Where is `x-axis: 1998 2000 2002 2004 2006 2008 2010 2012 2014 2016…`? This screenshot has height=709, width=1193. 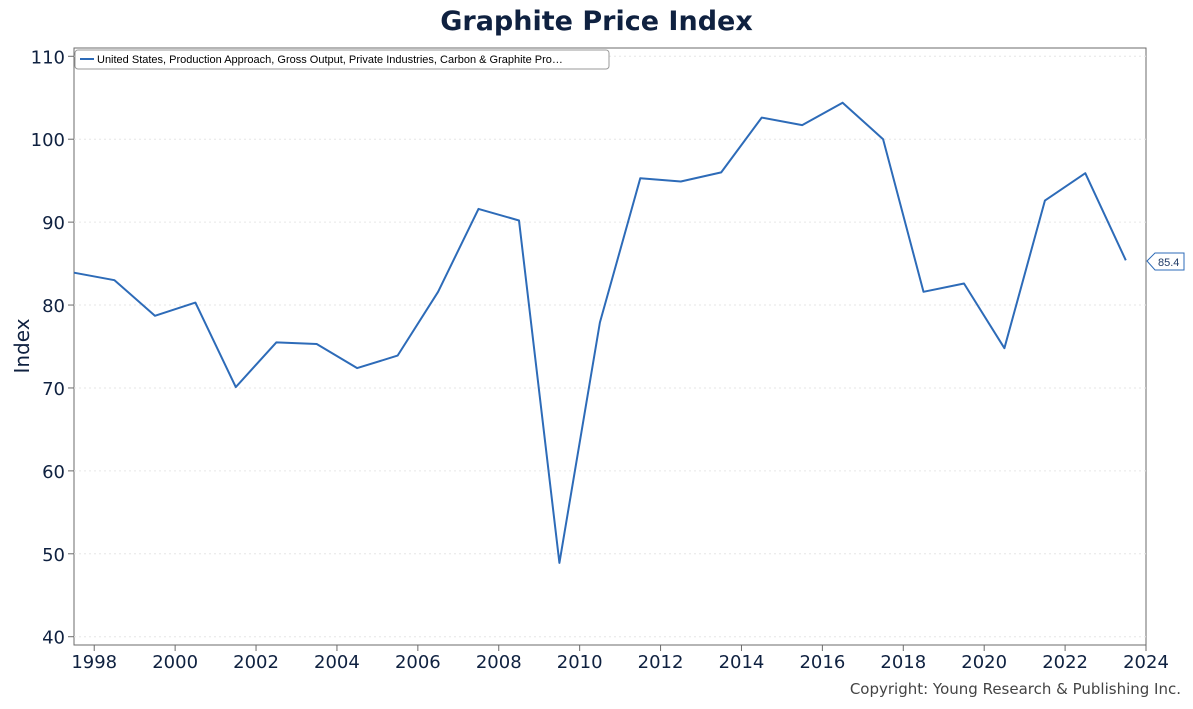 x-axis: 1998 2000 2002 2004 2006 2008 2010 2012 2014 2016… is located at coordinates (620, 659).